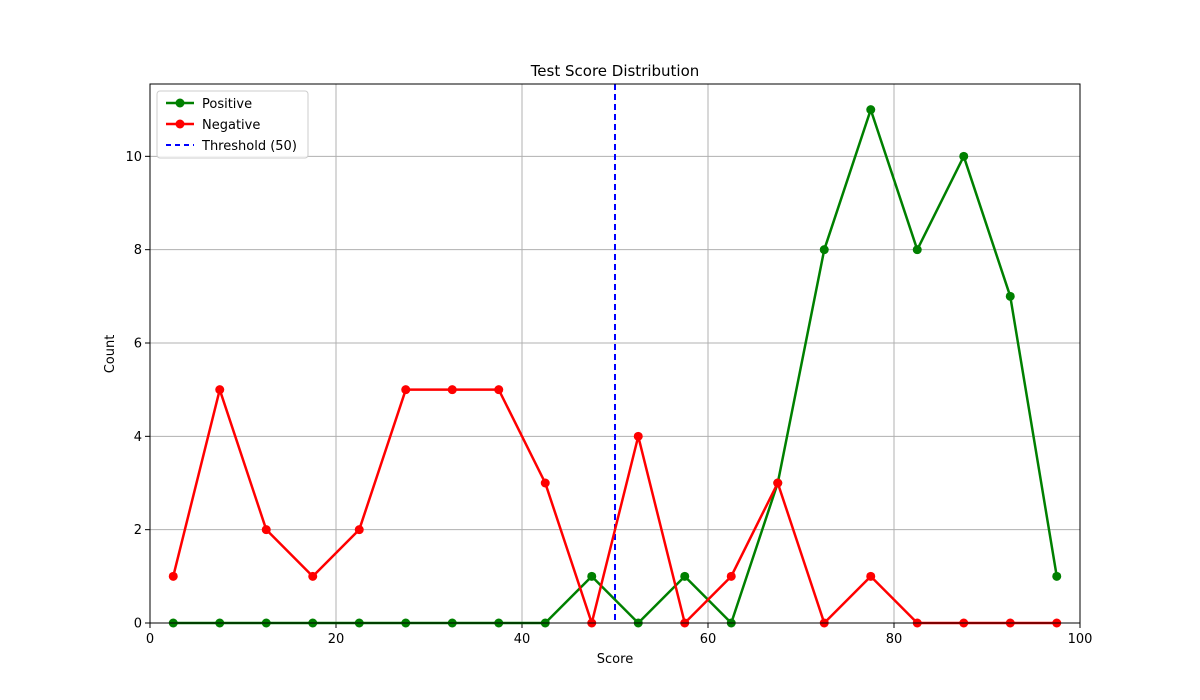 The image size is (1200, 700). I want to click on y-ticks: 0 2 4 6 8 10, so click(137, 391).